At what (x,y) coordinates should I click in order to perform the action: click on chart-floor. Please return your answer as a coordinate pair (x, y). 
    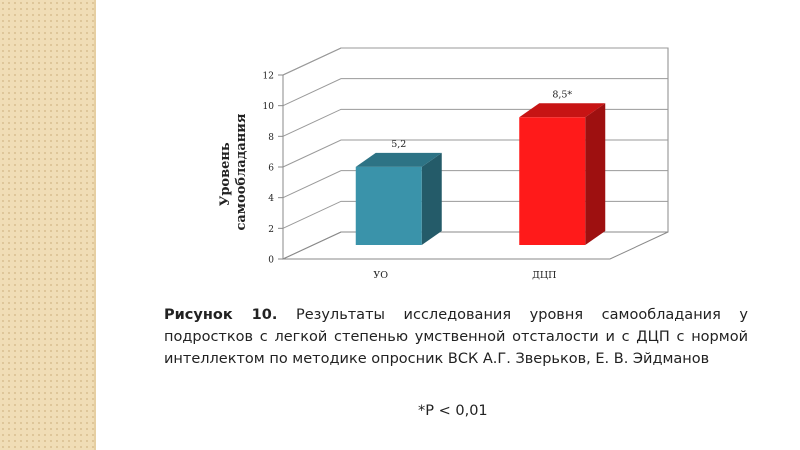
    Looking at the image, I should click on (475, 245).